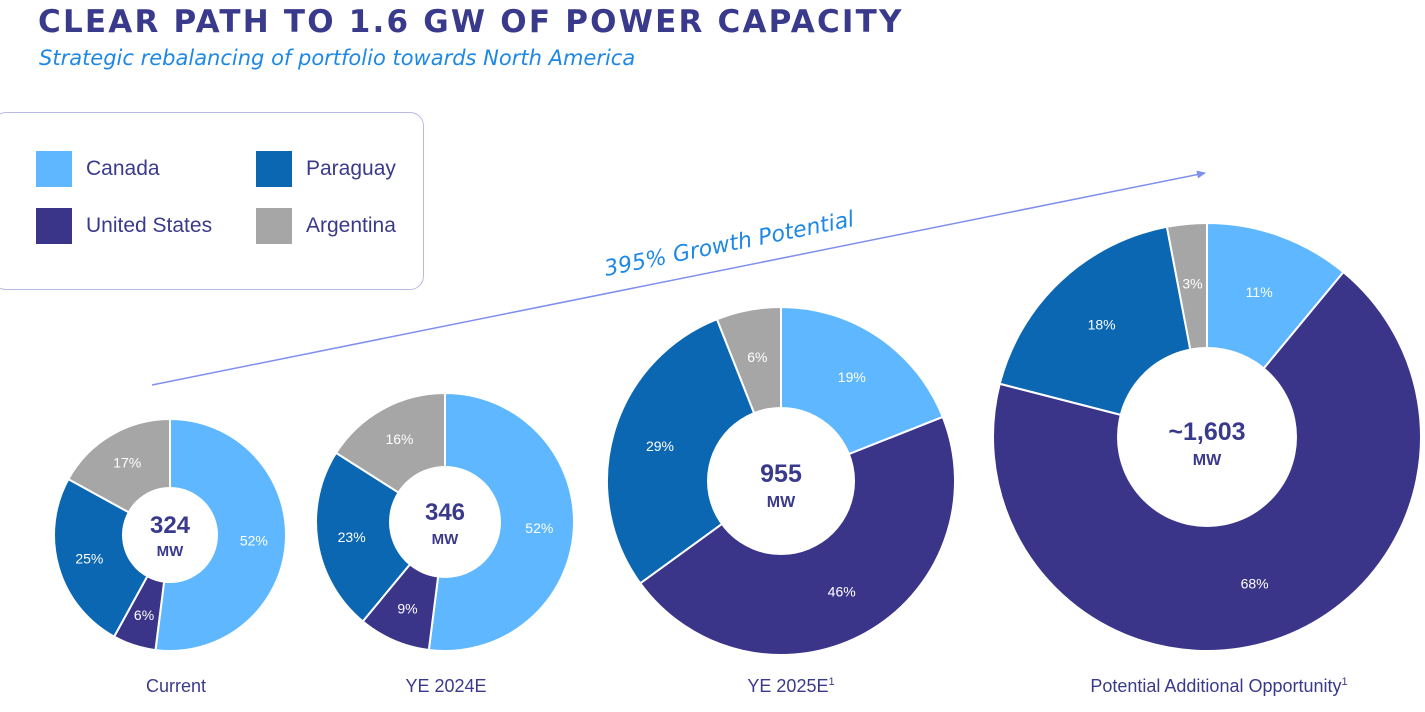  Describe the element at coordinates (54, 169) in the screenshot. I see `legend-swatch-canada` at that location.